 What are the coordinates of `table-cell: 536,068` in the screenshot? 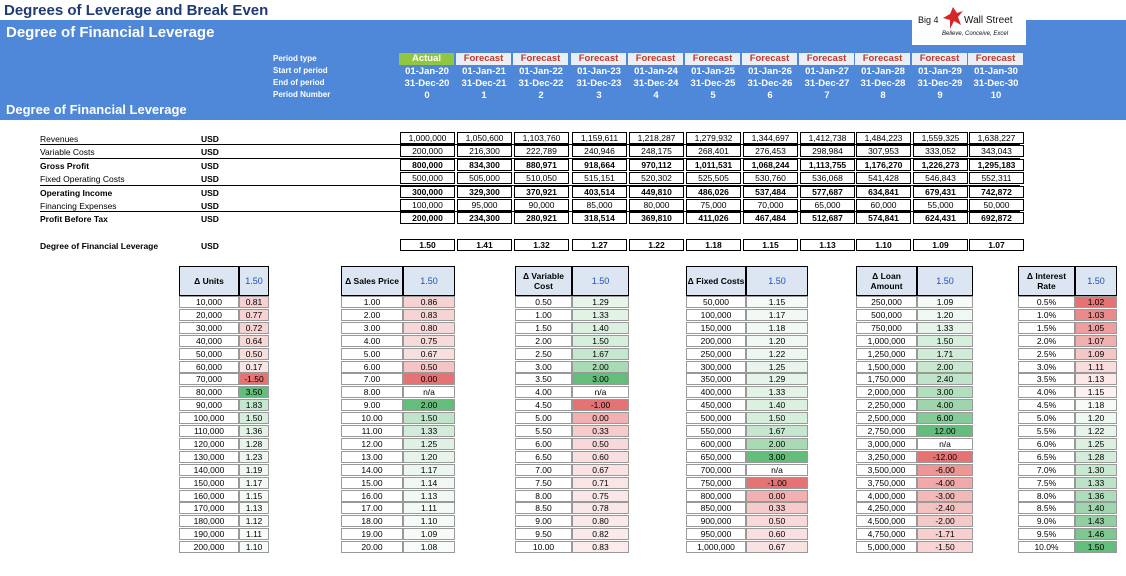 It's located at (827, 178).